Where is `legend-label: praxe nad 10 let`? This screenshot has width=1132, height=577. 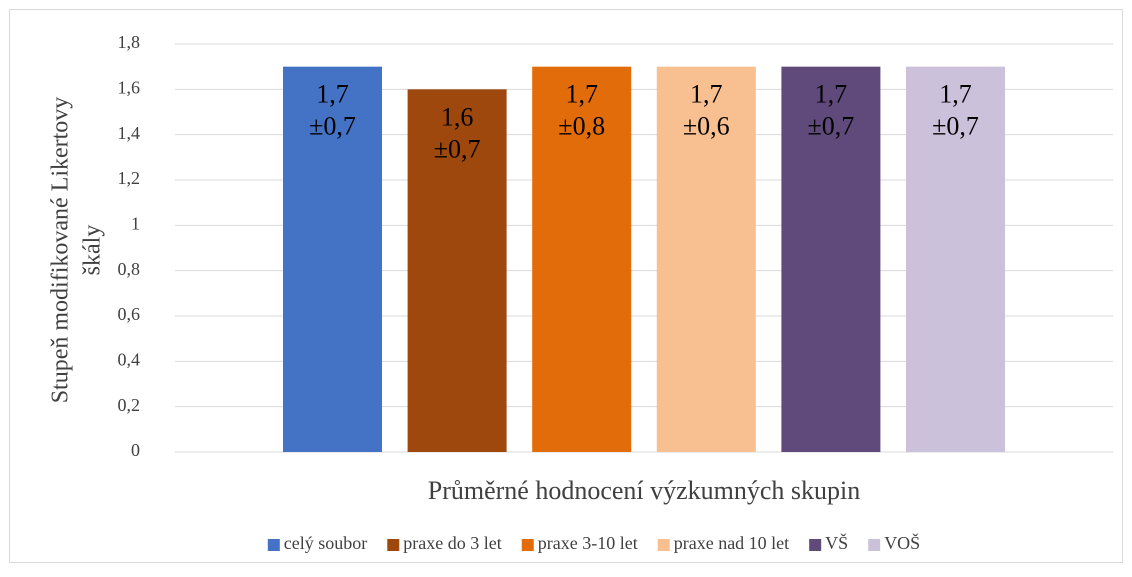
legend-label: praxe nad 10 let is located at coordinates (731, 543).